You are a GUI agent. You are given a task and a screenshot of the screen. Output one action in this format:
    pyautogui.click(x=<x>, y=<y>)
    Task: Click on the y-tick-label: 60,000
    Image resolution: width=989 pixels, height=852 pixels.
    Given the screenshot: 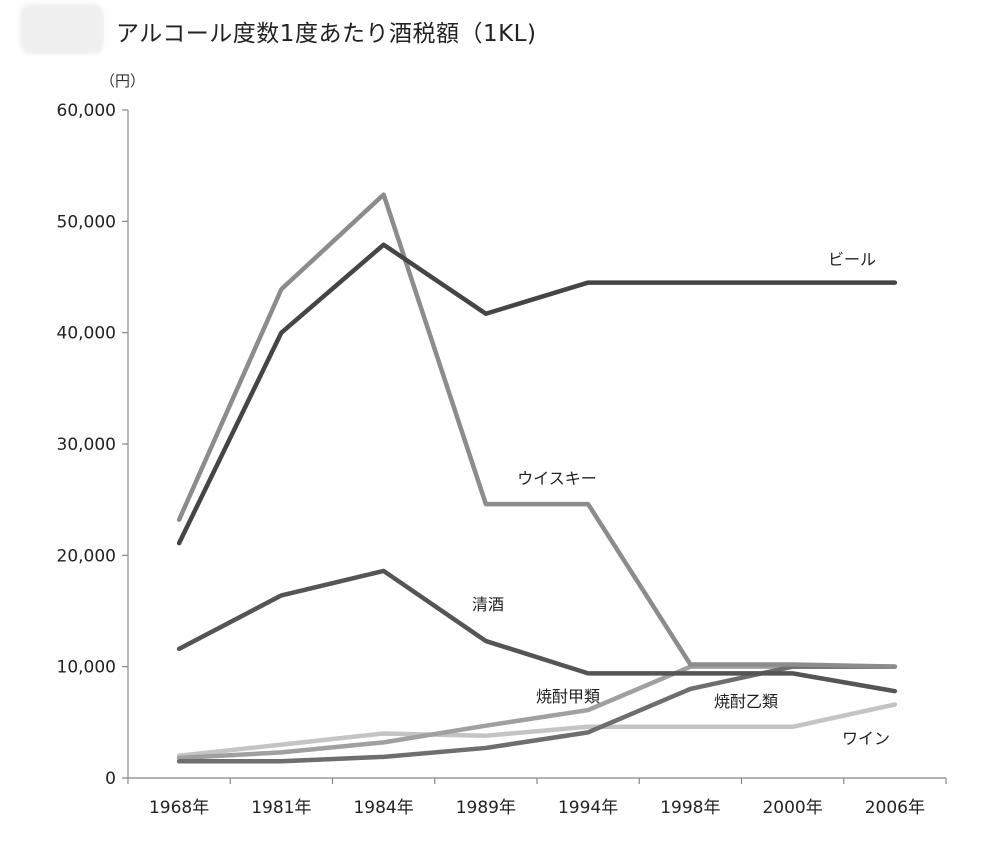 What is the action you would take?
    pyautogui.click(x=86, y=111)
    